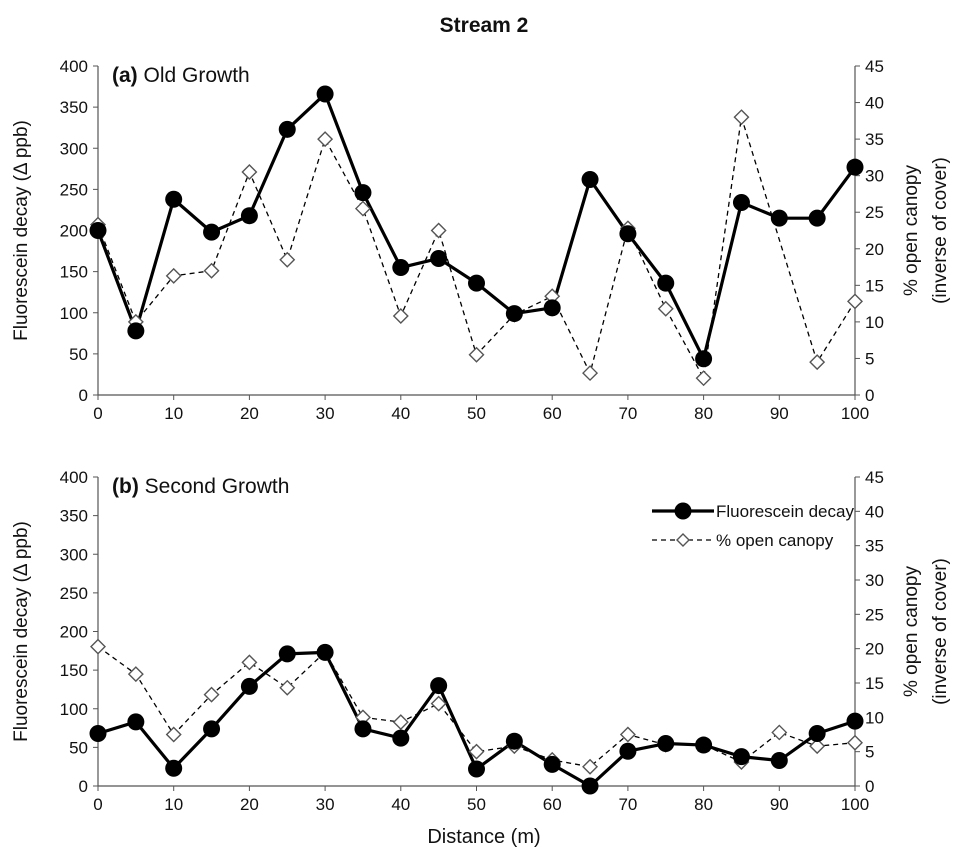  What do you see at coordinates (683, 511) in the screenshot?
I see `legend-fluorescein-marker` at bounding box center [683, 511].